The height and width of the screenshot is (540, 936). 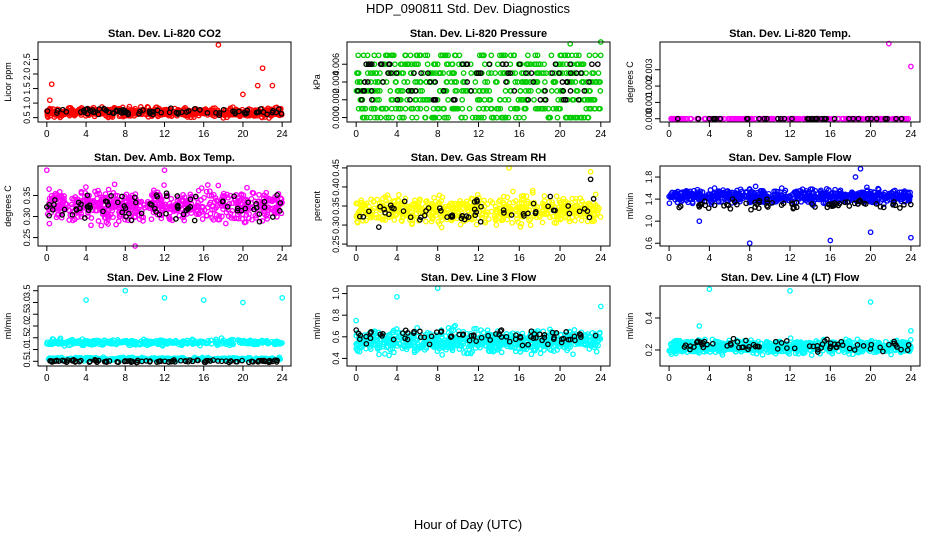 I want to click on plot-frame, so click(x=164, y=326).